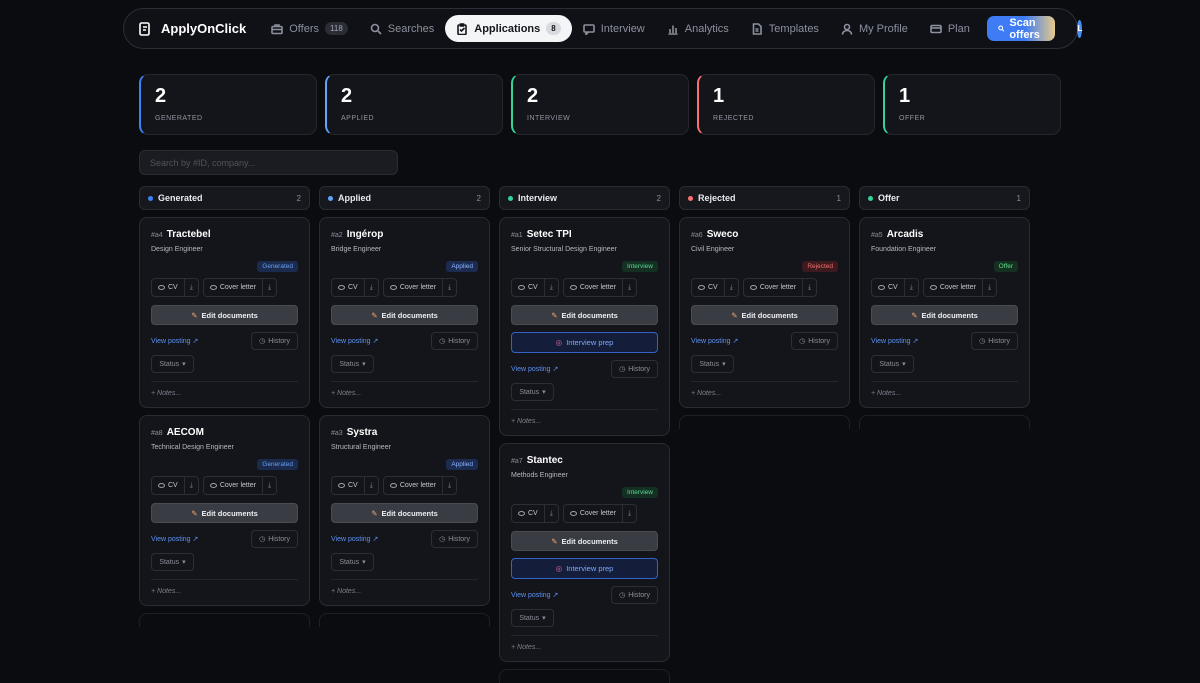 This screenshot has width=1200, height=683. Describe the element at coordinates (614, 28) in the screenshot. I see `nav-interview: Interview` at that location.